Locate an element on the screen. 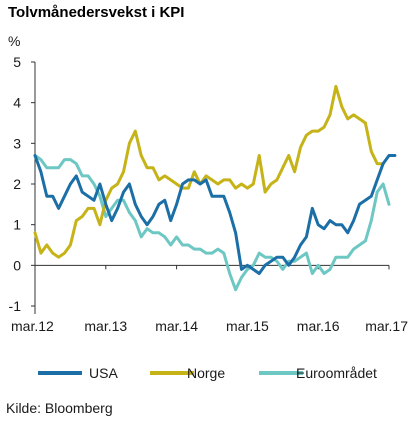  x-tick-label: mar.13 is located at coordinates (105, 326).